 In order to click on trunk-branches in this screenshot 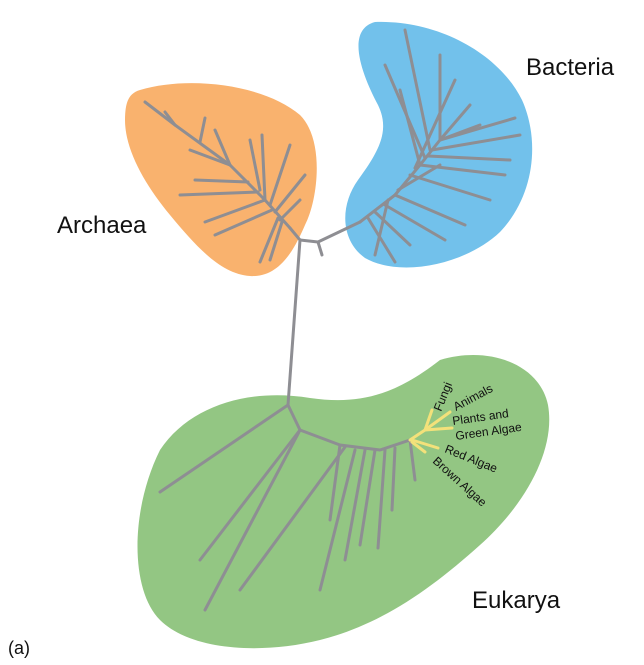, I will do `click(324, 313)`.